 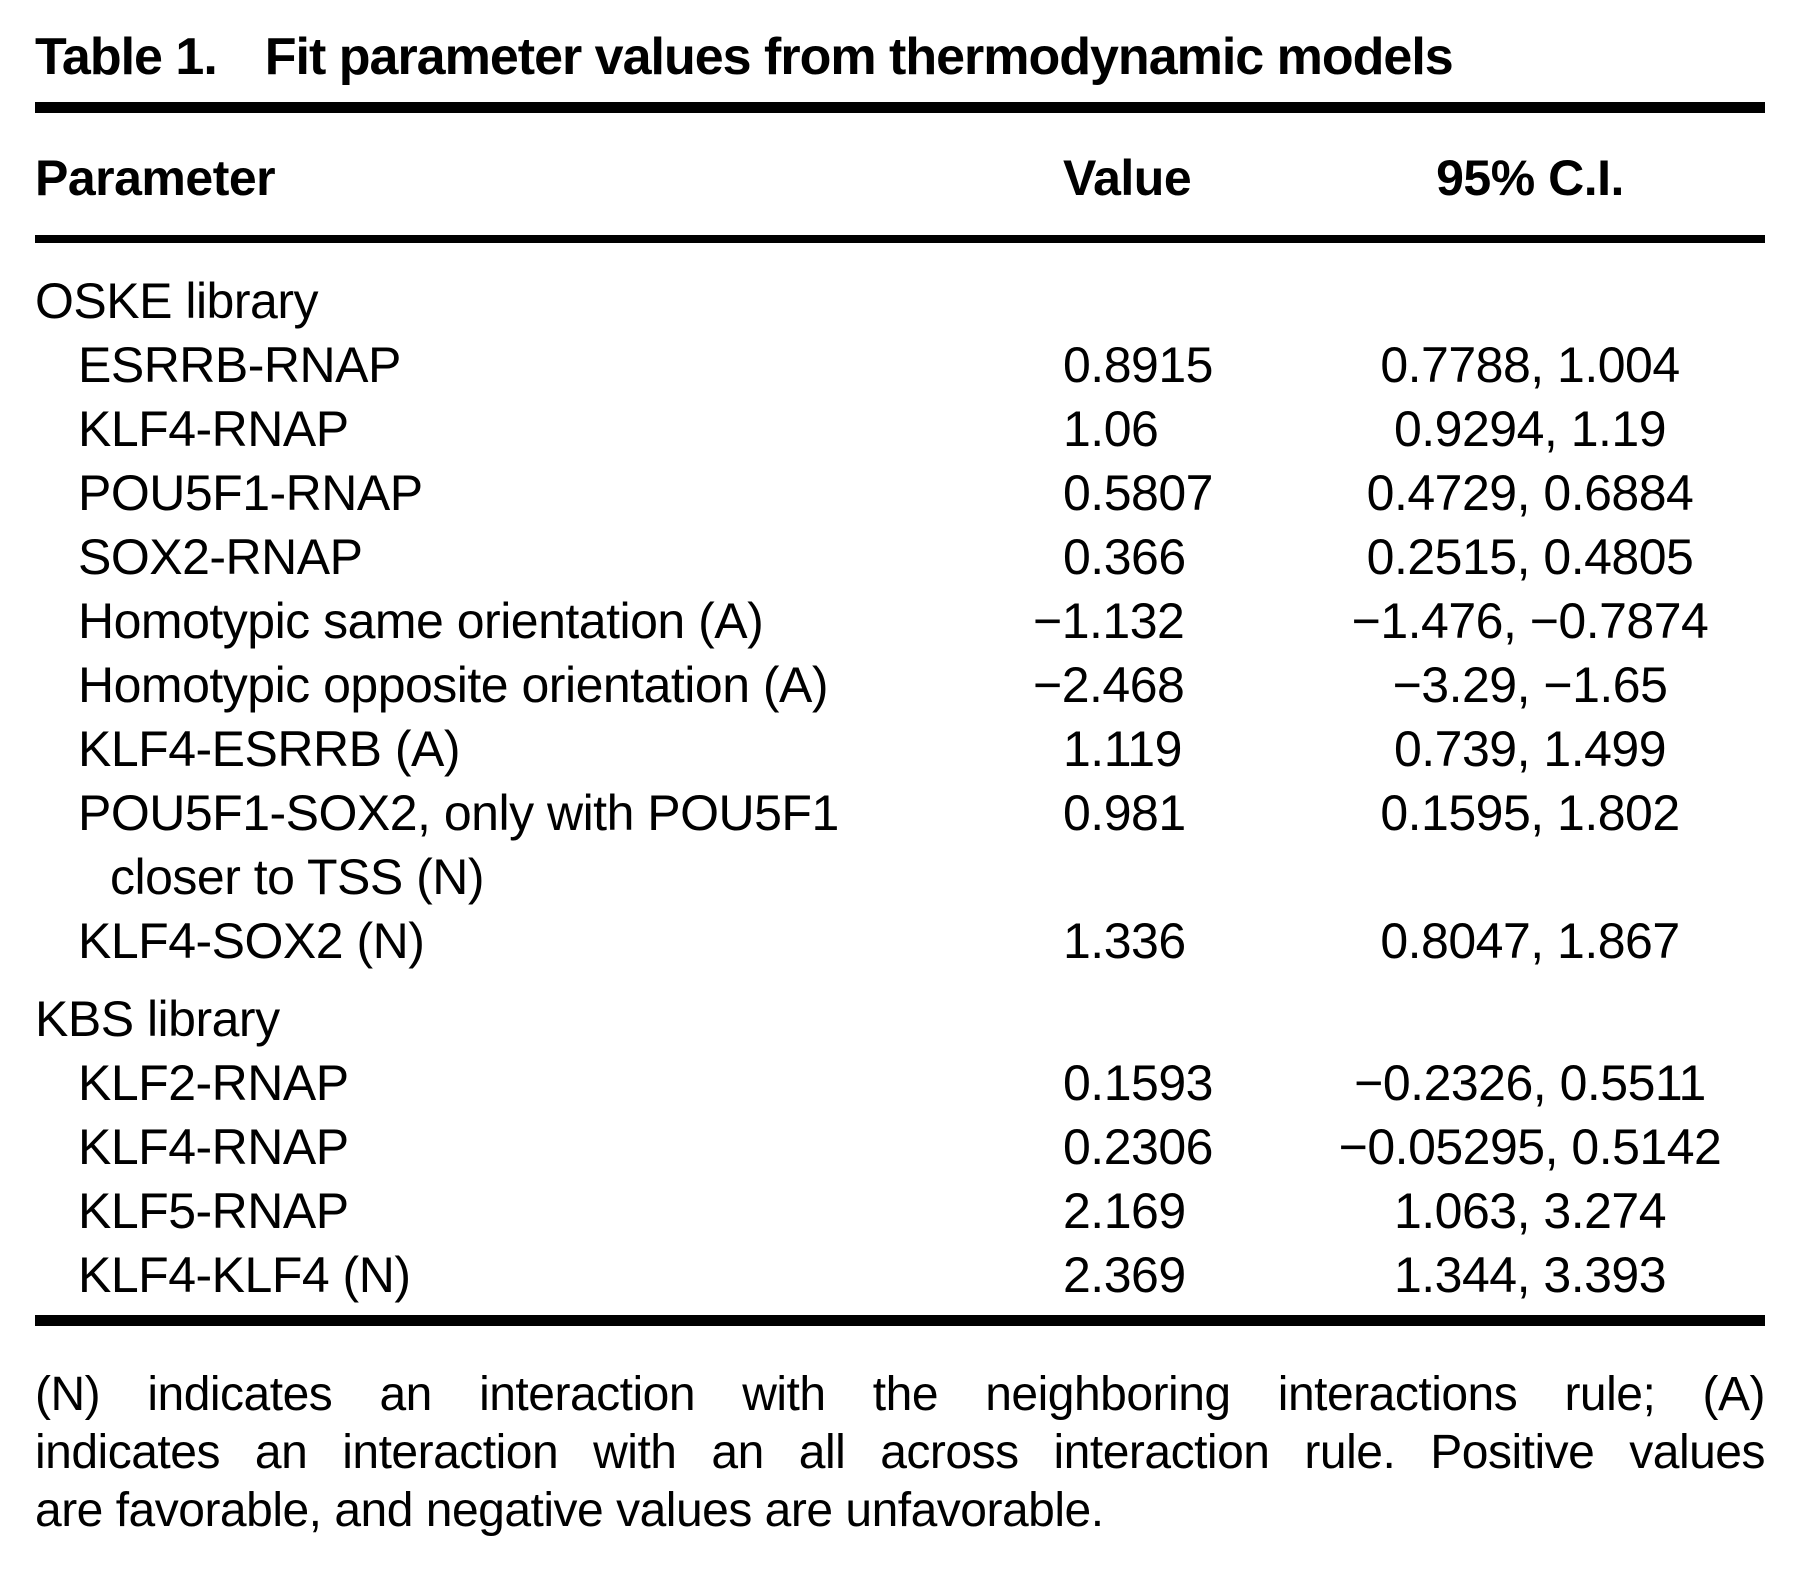 I want to click on ci-cell: 0.1595, 1.802, so click(x=1530, y=813).